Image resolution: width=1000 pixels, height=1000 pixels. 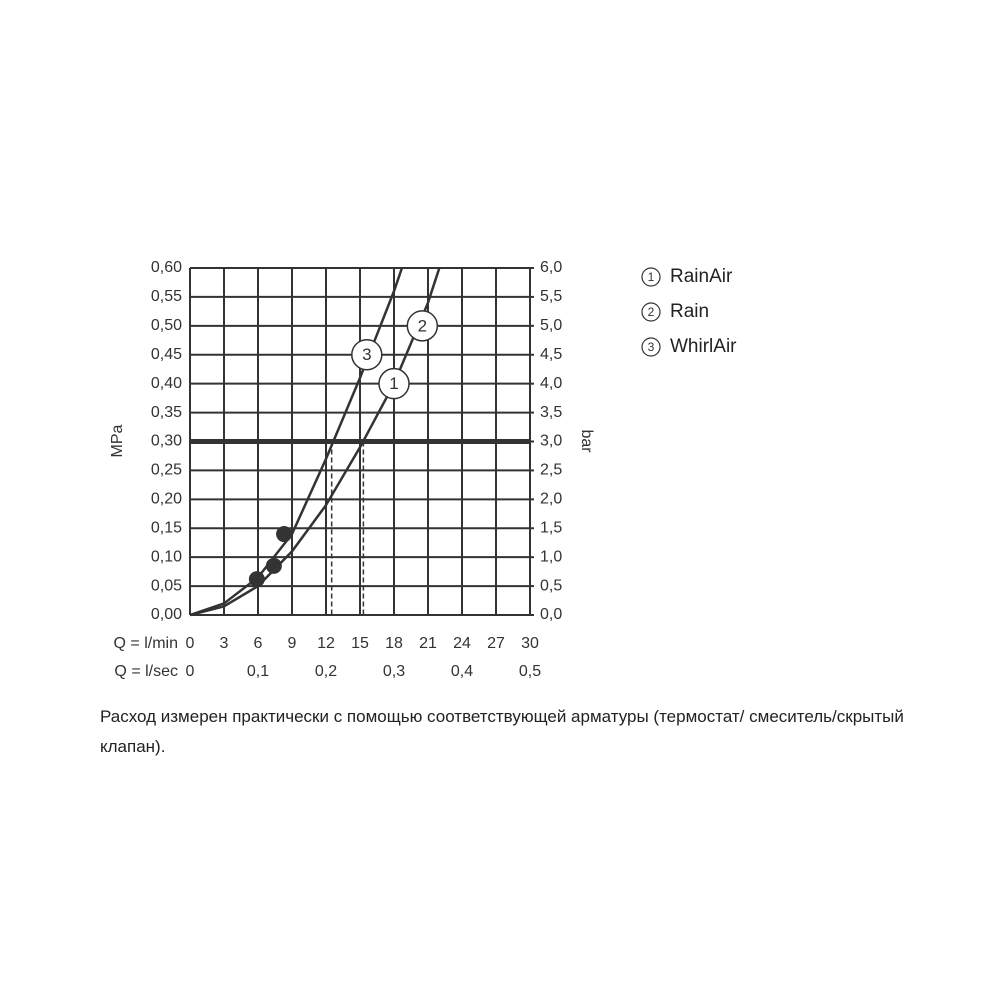 What do you see at coordinates (551, 354) in the screenshot?
I see `y2-tick-label: 4,5` at bounding box center [551, 354].